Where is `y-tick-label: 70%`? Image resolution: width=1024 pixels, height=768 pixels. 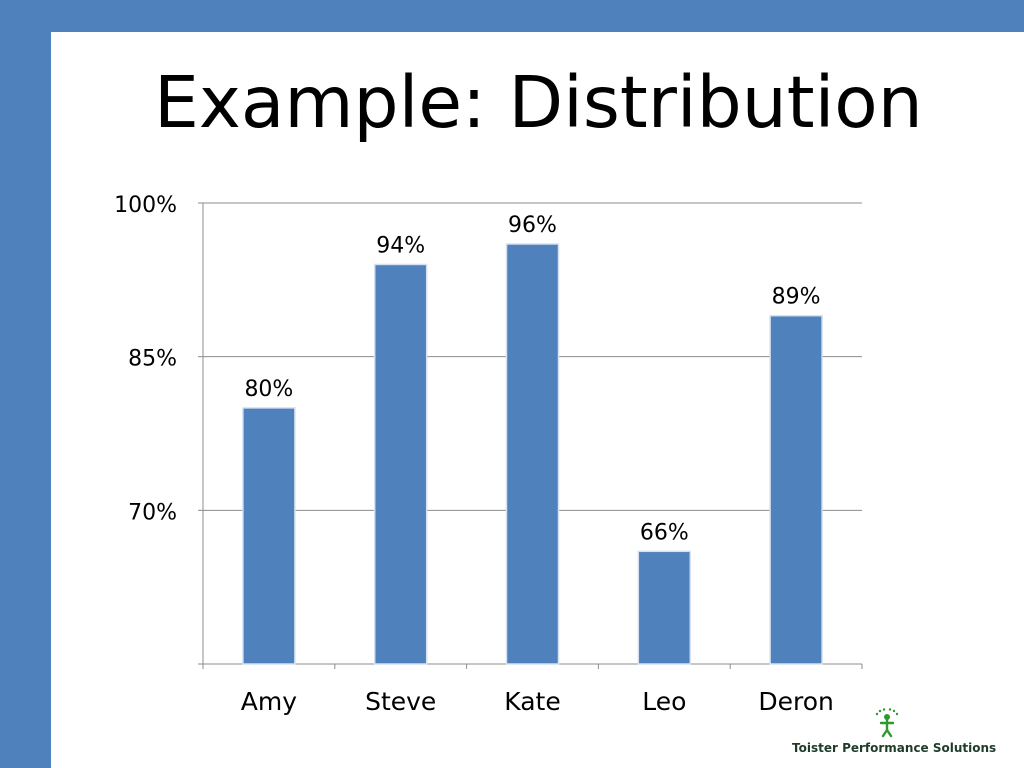
y-tick-label: 70% is located at coordinates (152, 512).